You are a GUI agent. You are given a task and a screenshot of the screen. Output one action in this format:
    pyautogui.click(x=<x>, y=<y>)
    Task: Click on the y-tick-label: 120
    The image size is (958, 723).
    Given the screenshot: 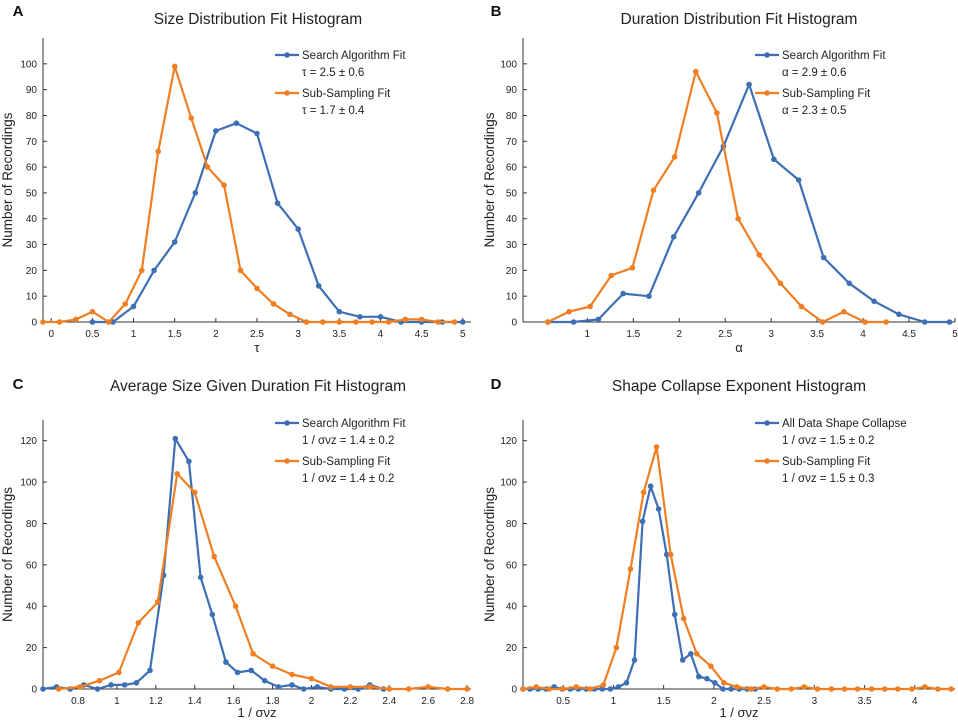 What is the action you would take?
    pyautogui.click(x=28, y=441)
    